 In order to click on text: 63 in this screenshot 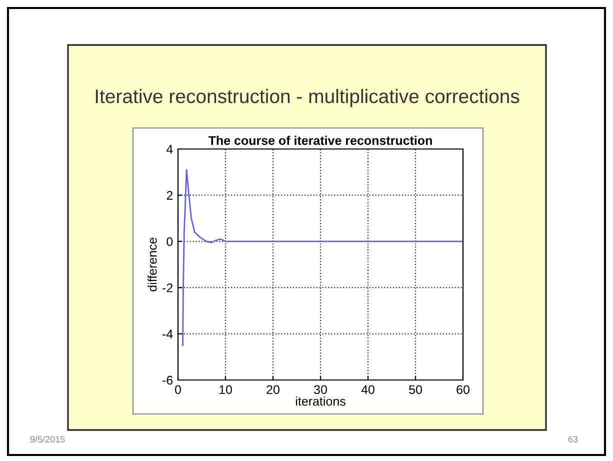, I will do `click(573, 439)`.